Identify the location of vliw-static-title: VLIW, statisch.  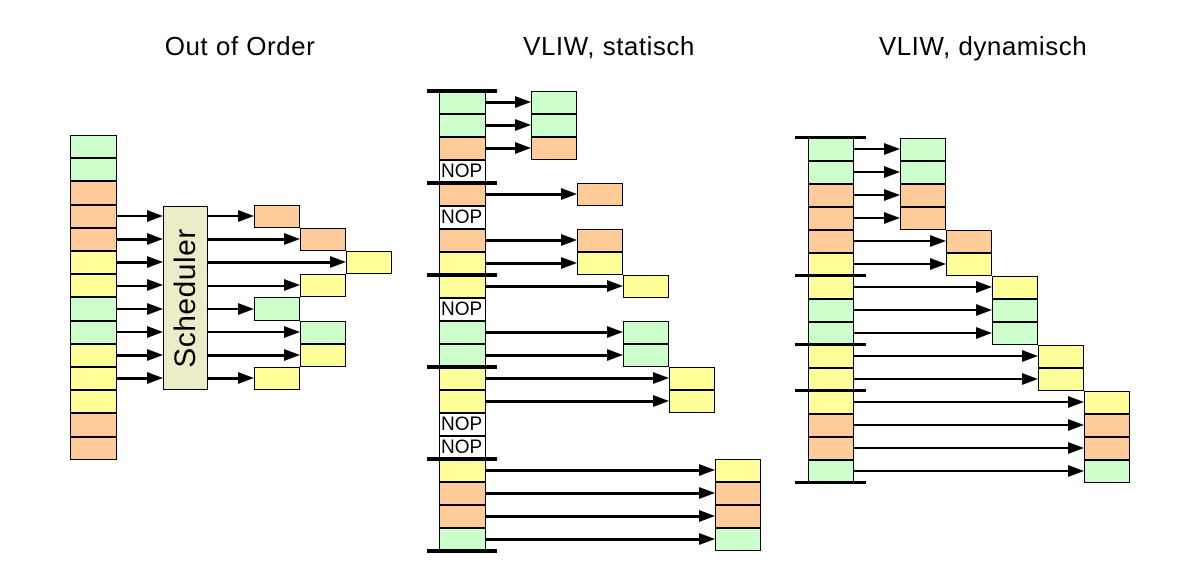
(609, 46).